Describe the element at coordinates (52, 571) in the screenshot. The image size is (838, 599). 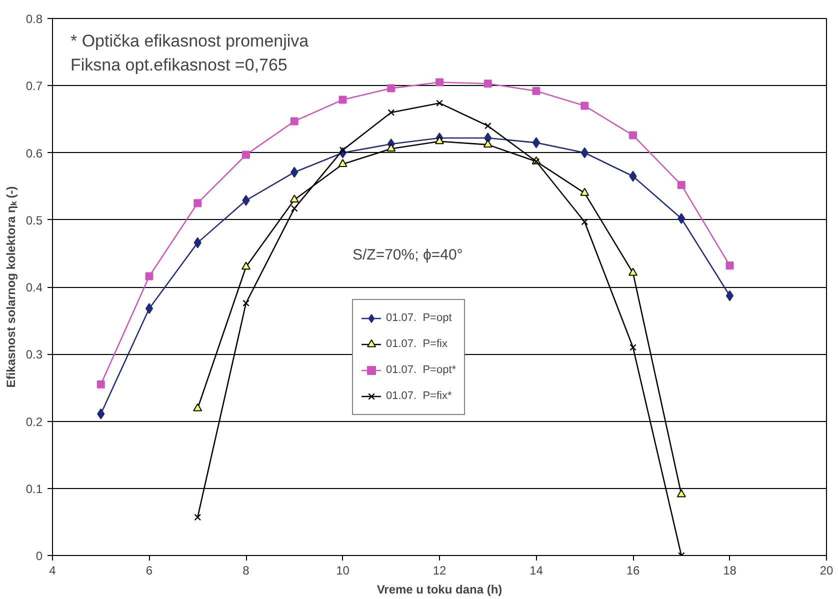
I see `x-tick-label: 4` at that location.